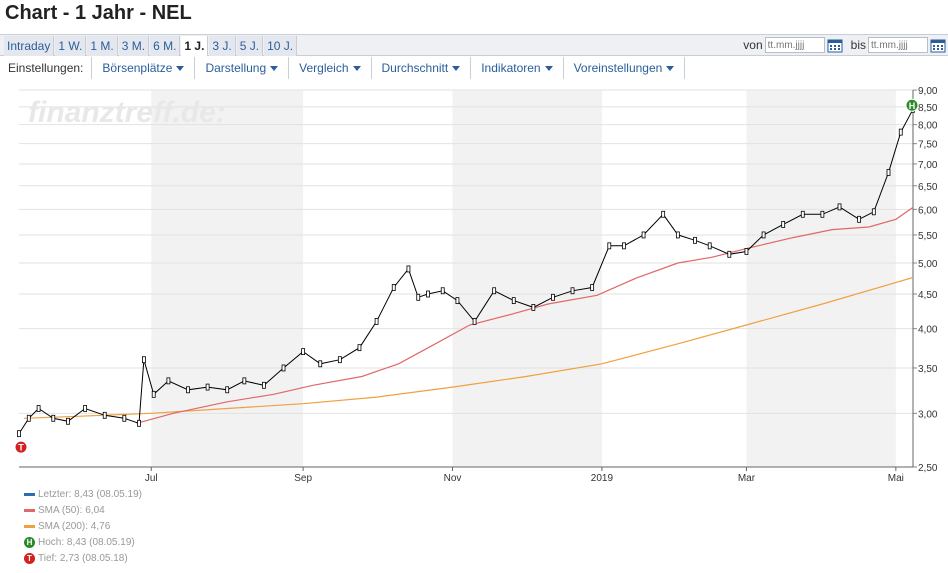 This screenshot has height=573, width=948. What do you see at coordinates (845, 45) in the screenshot?
I see `date-range: von bis` at bounding box center [845, 45].